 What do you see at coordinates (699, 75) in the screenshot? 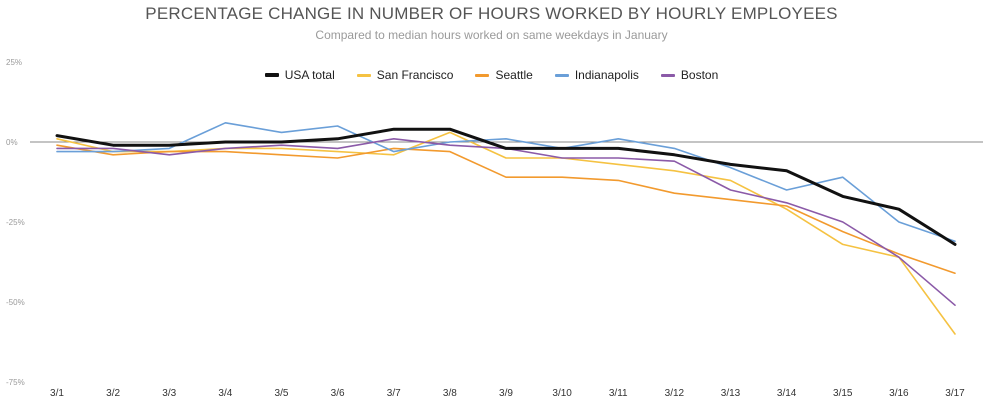
I see `legend-label: Boston` at bounding box center [699, 75].